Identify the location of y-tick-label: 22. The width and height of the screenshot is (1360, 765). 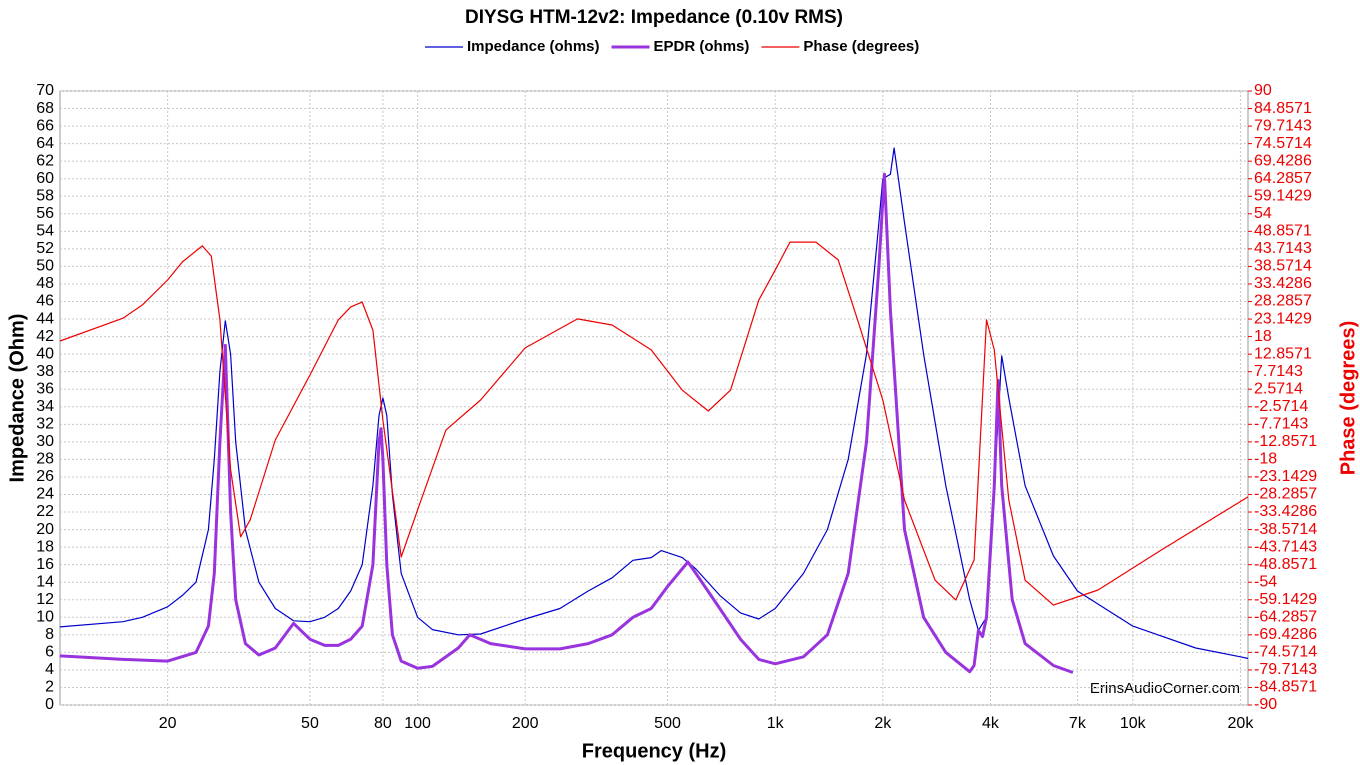
(45, 511).